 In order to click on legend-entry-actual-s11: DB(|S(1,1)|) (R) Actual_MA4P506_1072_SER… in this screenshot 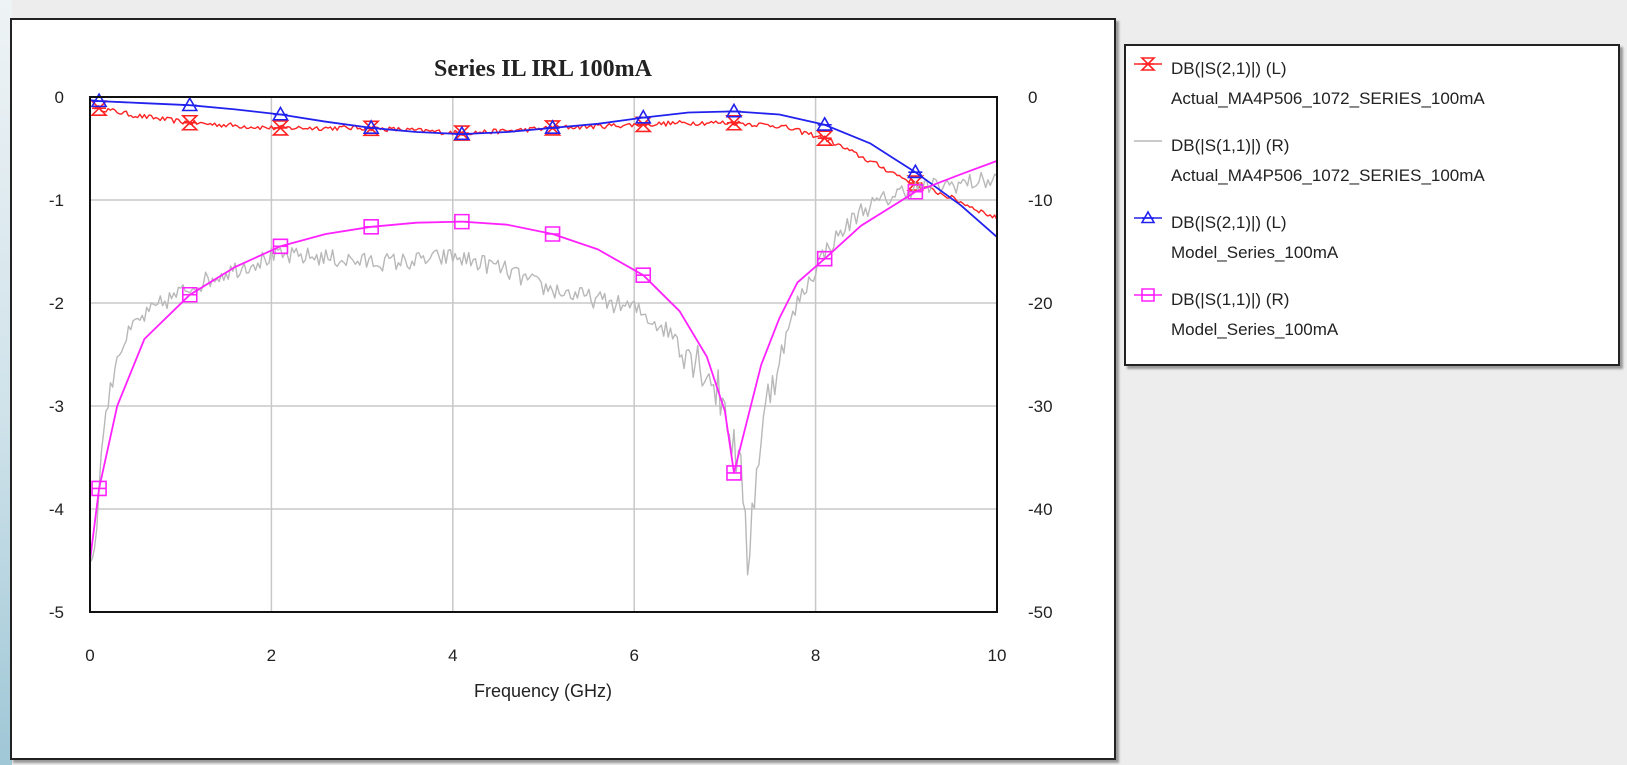, I will do `click(1309, 160)`.